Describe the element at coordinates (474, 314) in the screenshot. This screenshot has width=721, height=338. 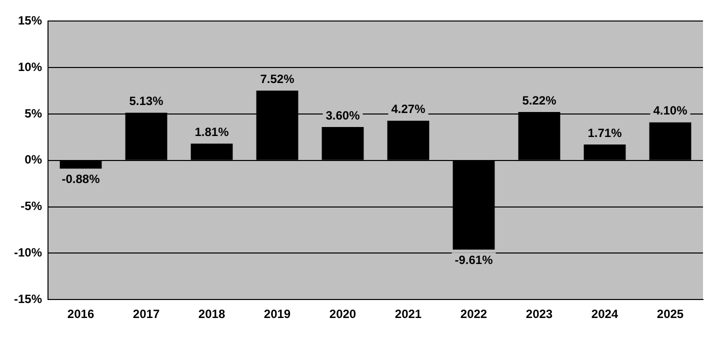
I see `x-tick-label: 2022` at that location.